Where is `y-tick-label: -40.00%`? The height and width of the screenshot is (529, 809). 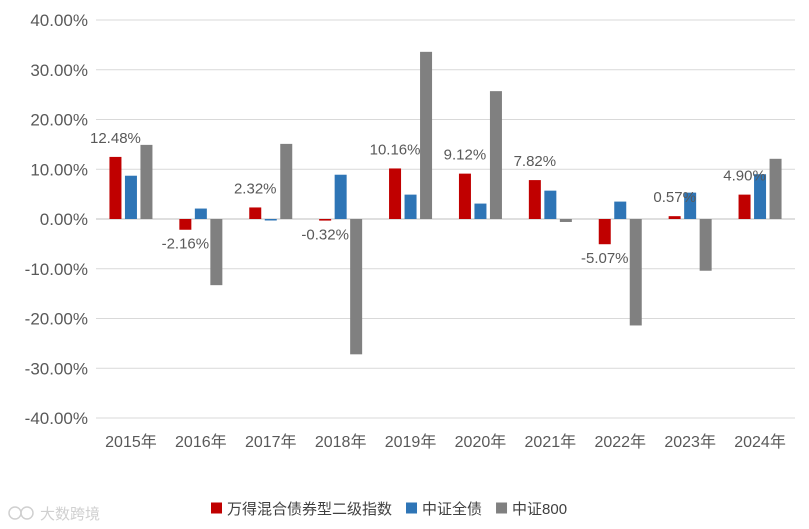 y-tick-label: -40.00% is located at coordinates (56, 418).